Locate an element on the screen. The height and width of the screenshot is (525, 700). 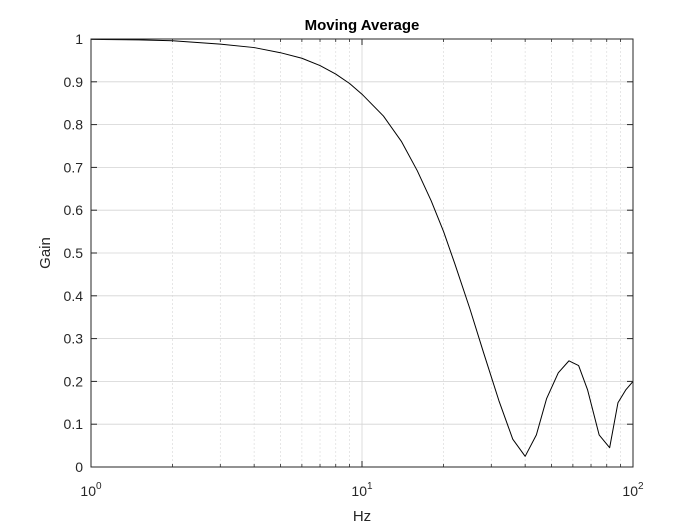
y-tick-label: 0.9 is located at coordinates (74, 82).